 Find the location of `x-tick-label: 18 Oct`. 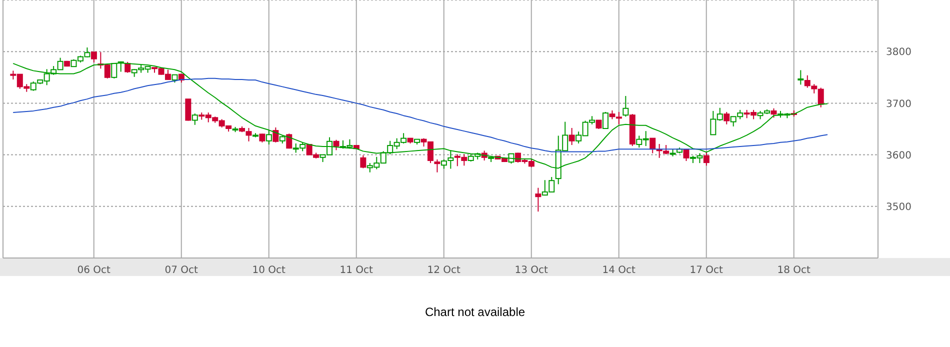

x-tick-label: 18 Oct is located at coordinates (794, 270).